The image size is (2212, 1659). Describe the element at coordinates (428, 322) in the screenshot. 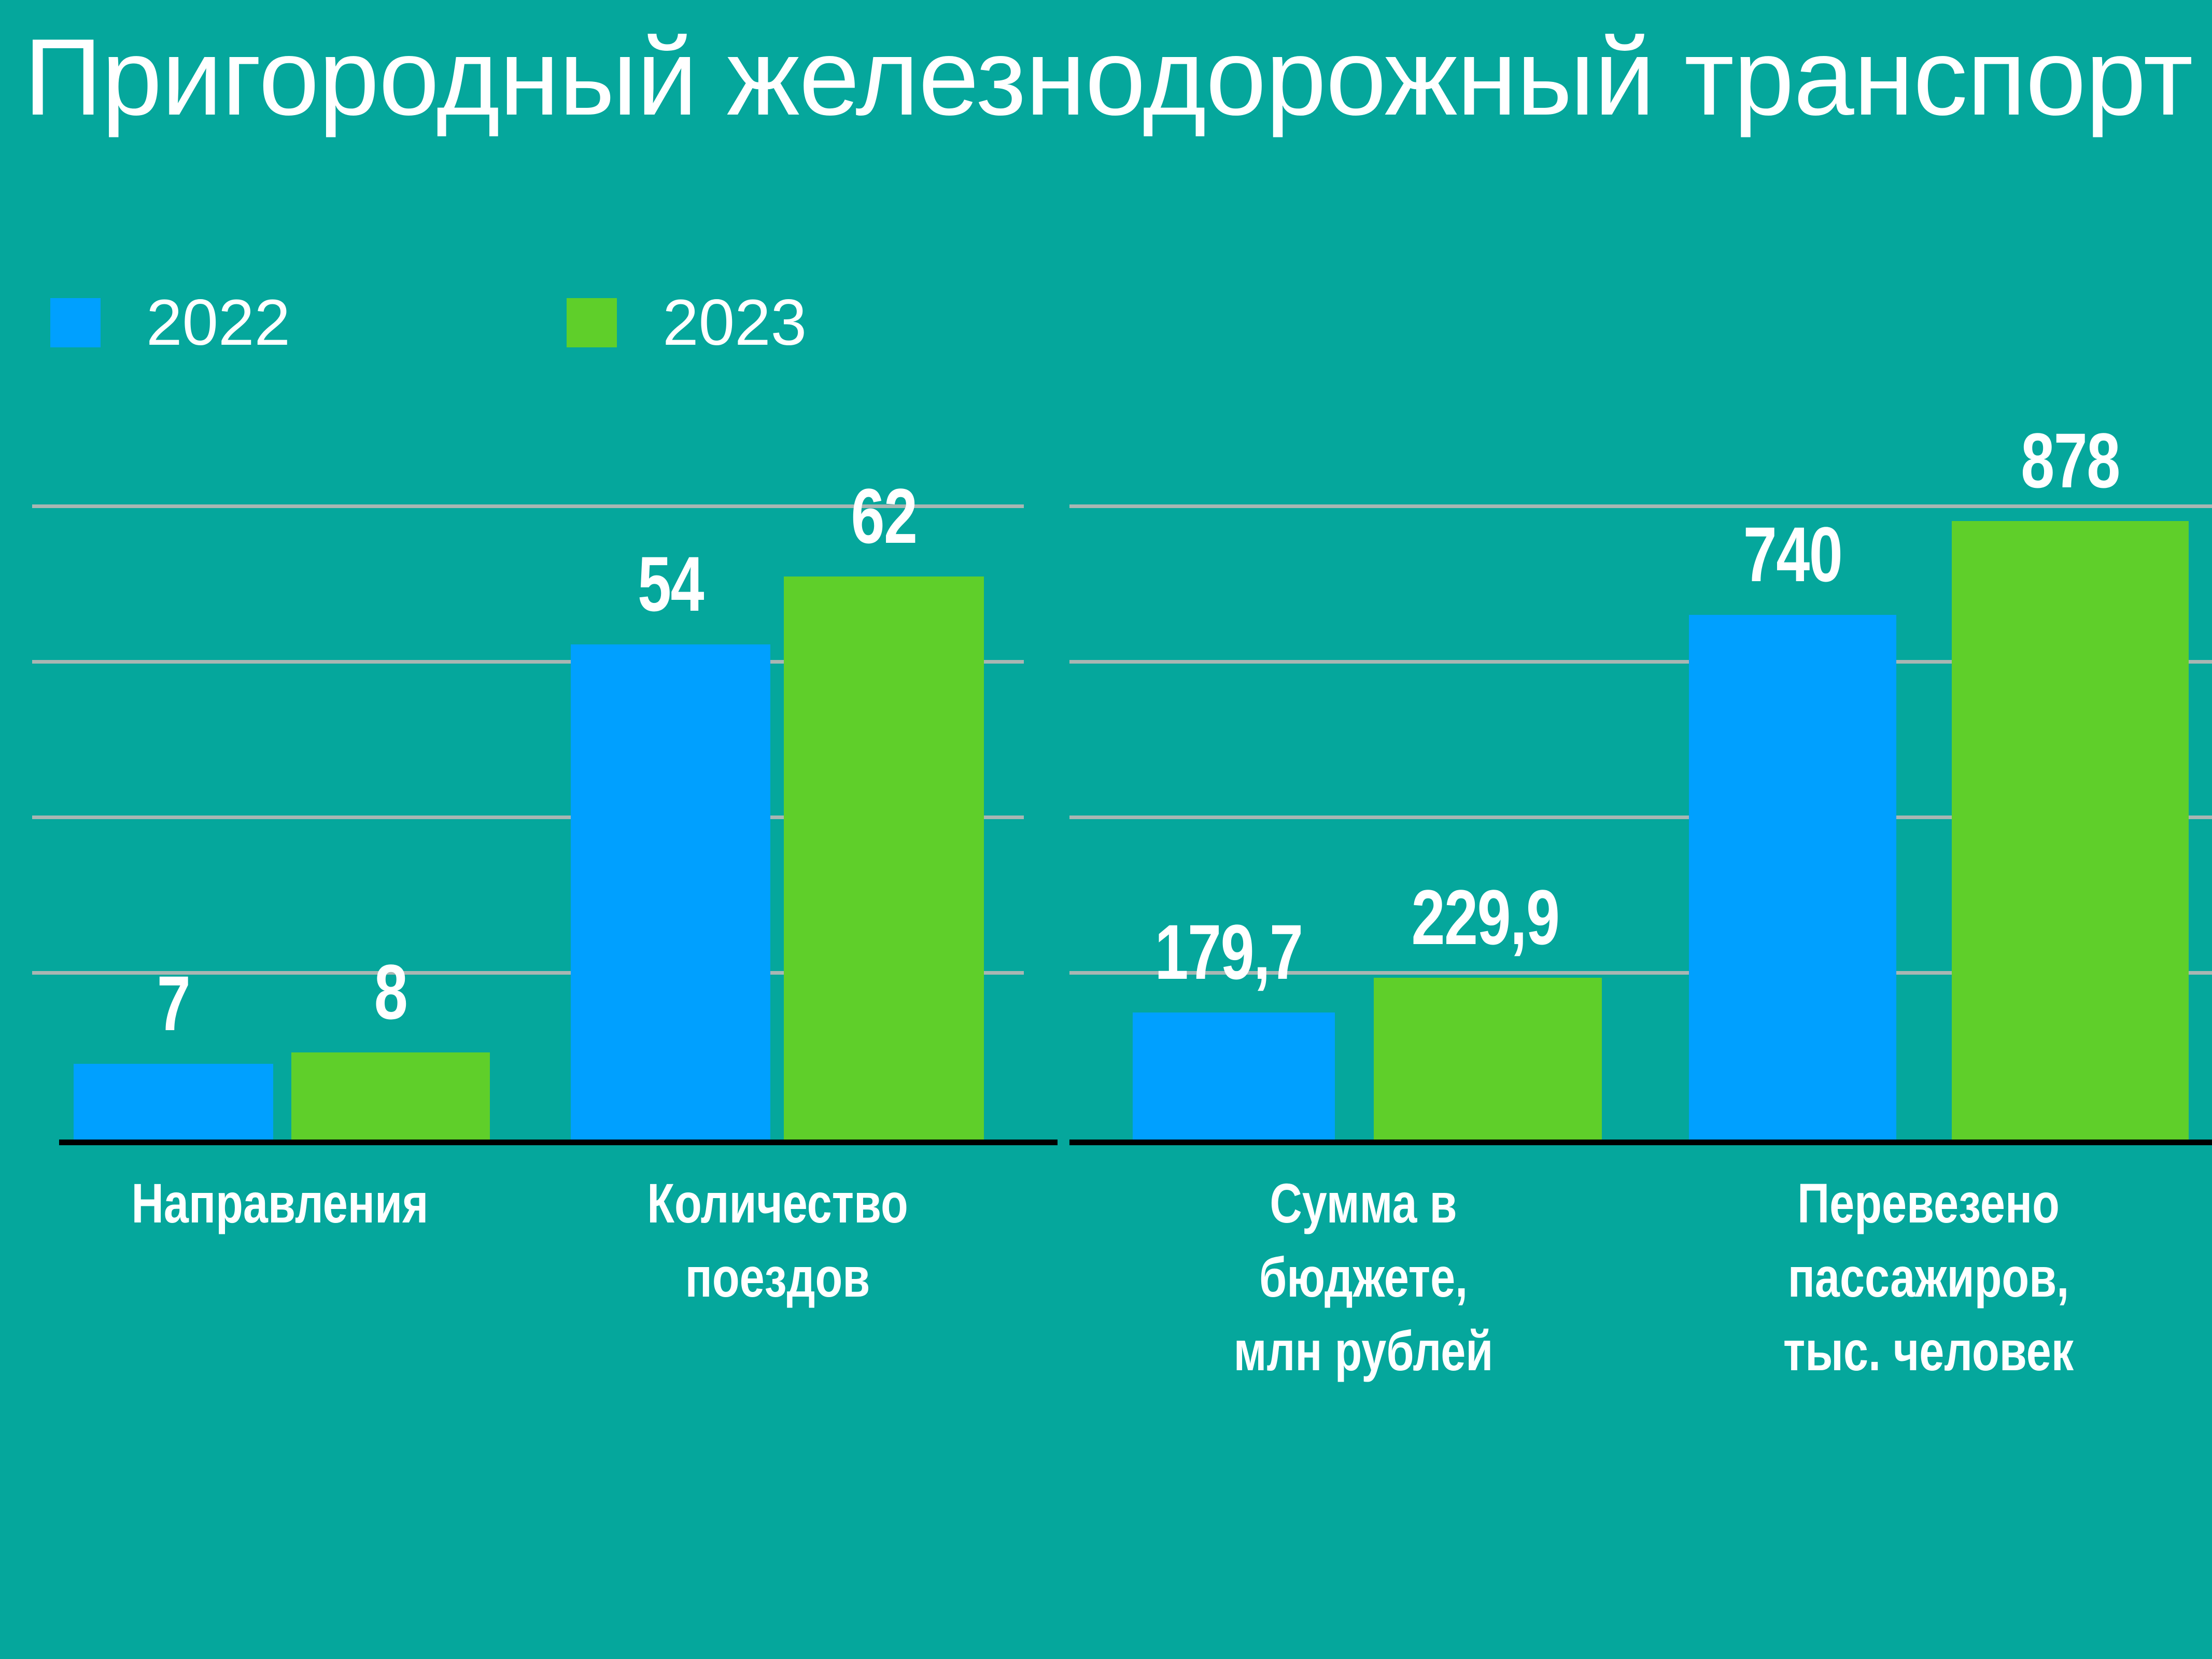

I see `chart-legend: 2022 2023` at that location.